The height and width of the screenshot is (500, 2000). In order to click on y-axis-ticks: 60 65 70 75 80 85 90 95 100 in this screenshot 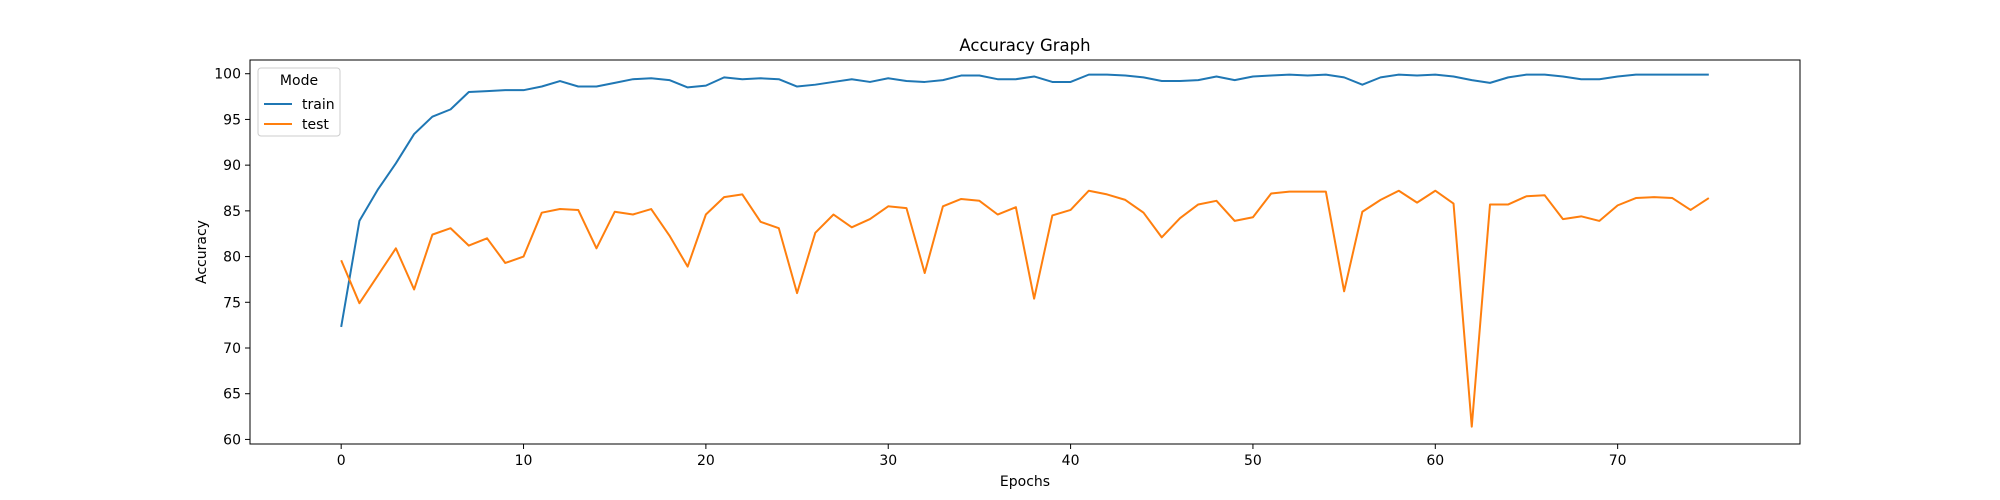, I will do `click(232, 257)`.